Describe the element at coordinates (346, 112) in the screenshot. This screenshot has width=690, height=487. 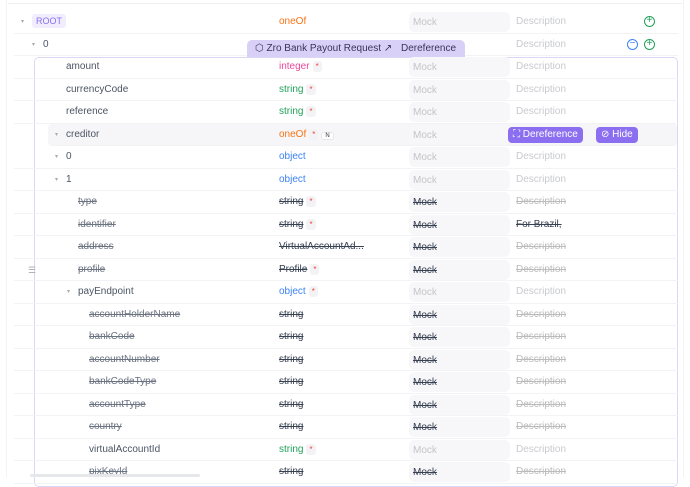
I see `schema-row: reference string * Mock Description` at that location.